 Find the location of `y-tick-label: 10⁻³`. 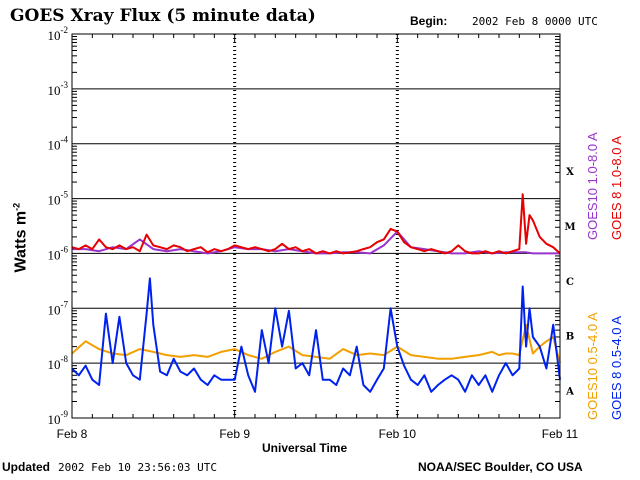

y-tick-label: 10⁻³ is located at coordinates (58, 89).